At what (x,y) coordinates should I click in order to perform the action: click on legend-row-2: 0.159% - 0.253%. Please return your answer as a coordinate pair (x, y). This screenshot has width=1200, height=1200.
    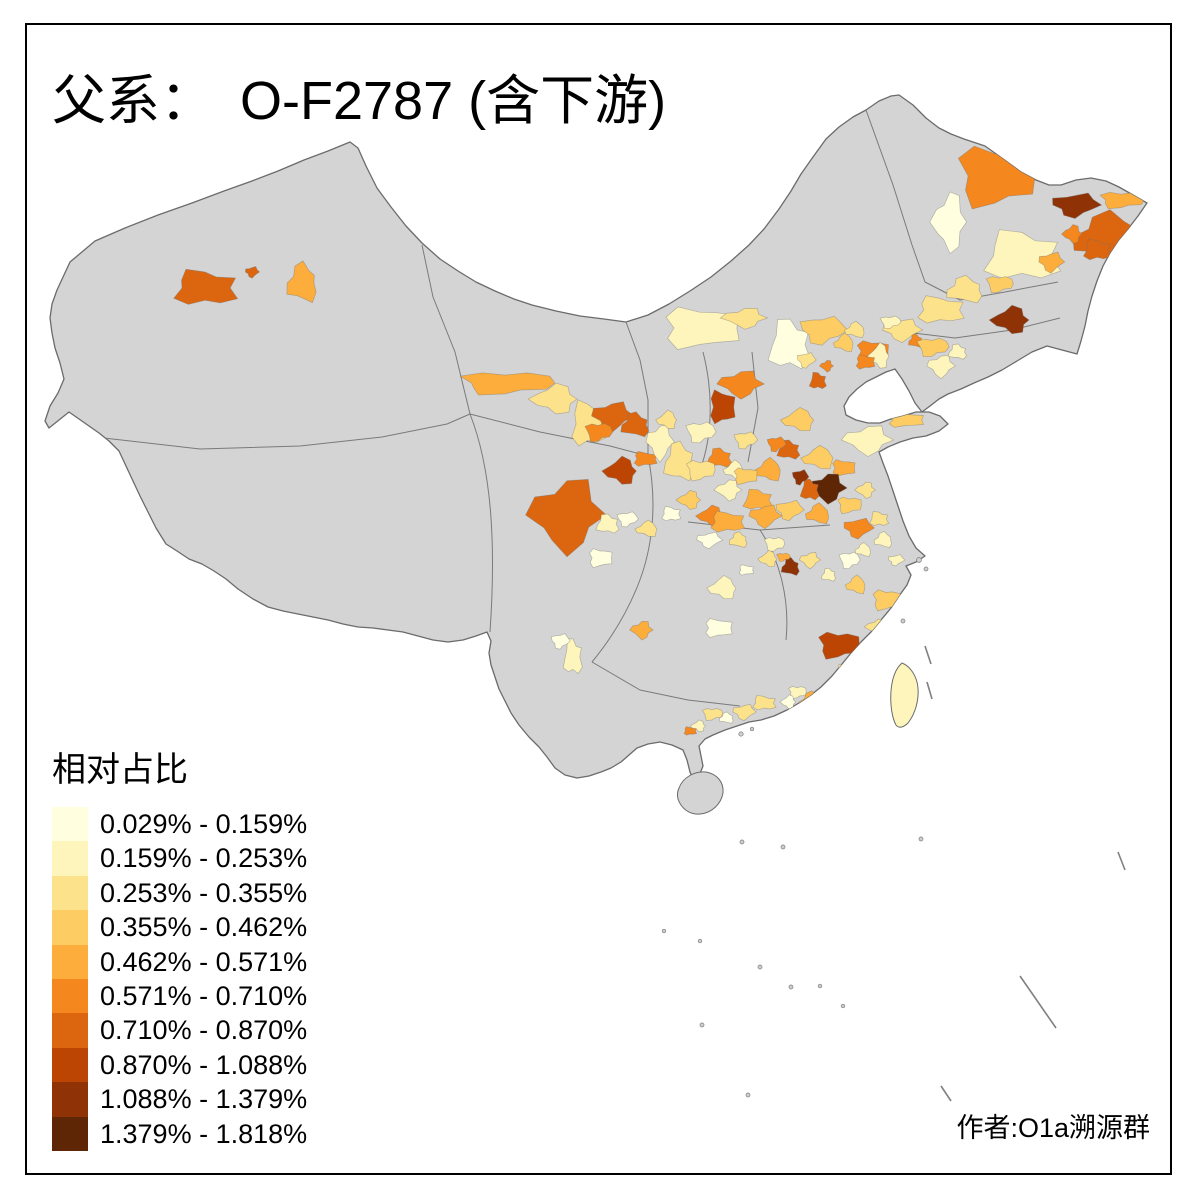
    Looking at the image, I should click on (180, 858).